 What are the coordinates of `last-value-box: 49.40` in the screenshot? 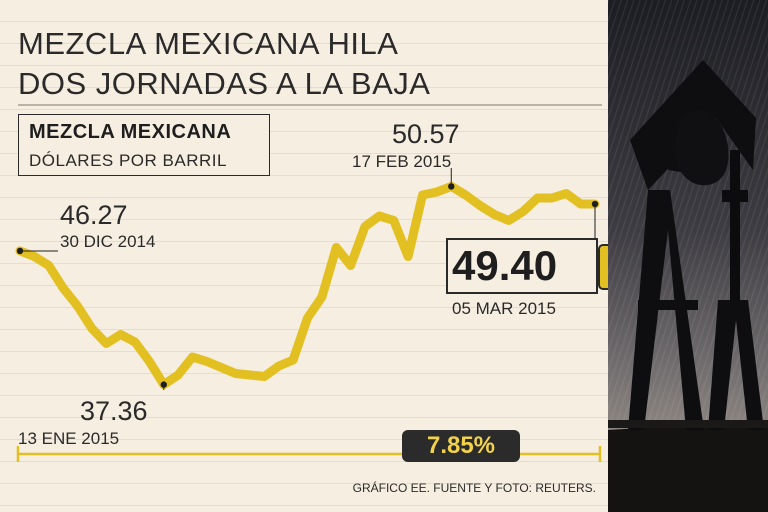 It's located at (522, 266).